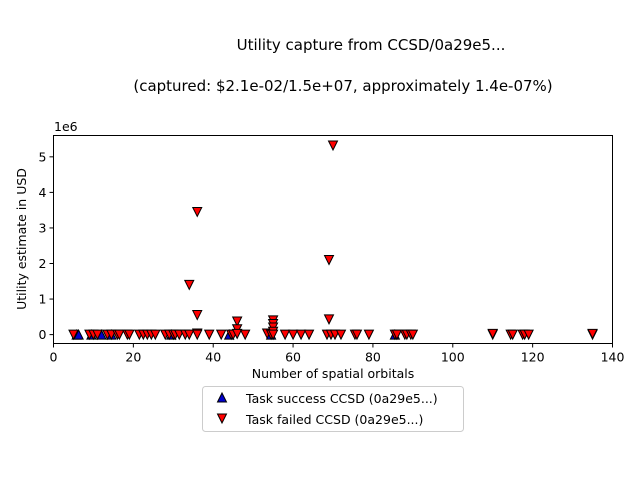 This screenshot has width=640, height=480. Describe the element at coordinates (78, 334) in the screenshot. I see `success-marker` at that location.